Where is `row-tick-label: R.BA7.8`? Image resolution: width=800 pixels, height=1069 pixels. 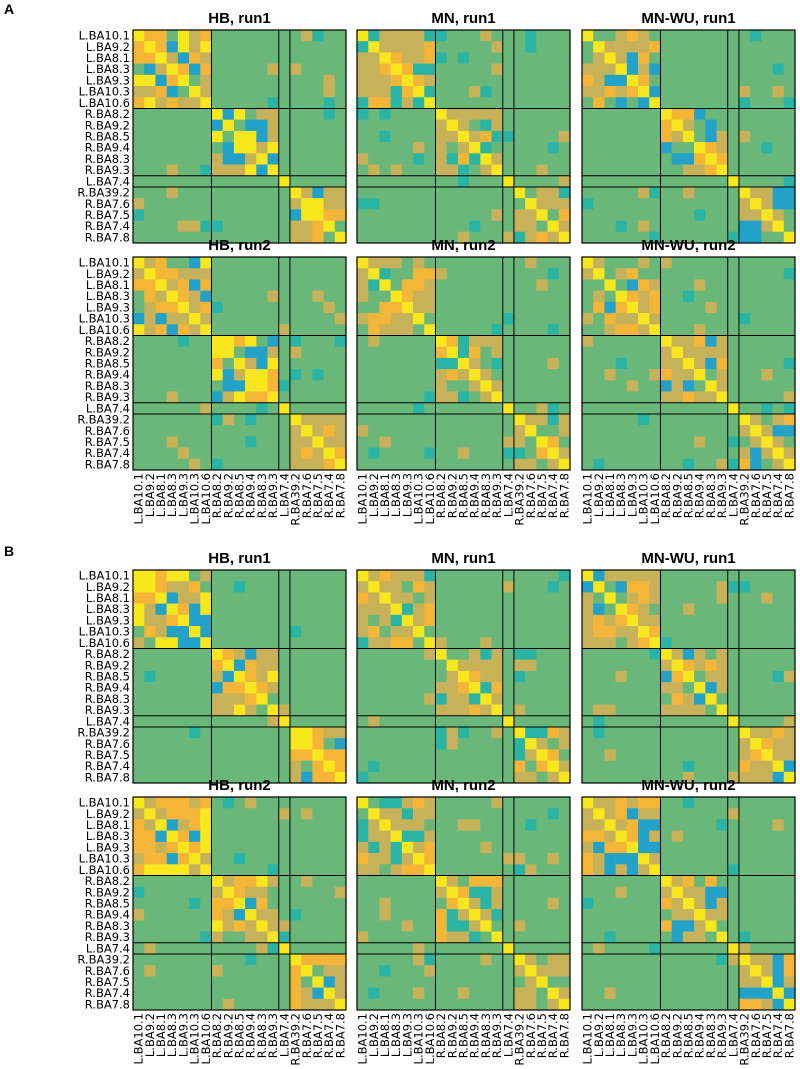 row-tick-label: R.BA7.8 is located at coordinates (107, 1004).